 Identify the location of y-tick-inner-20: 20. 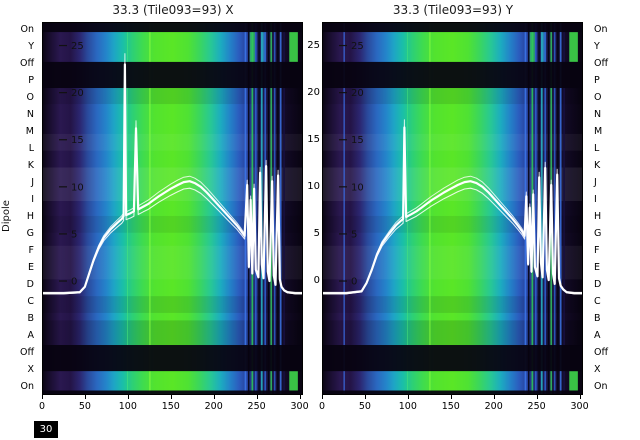
(77, 93).